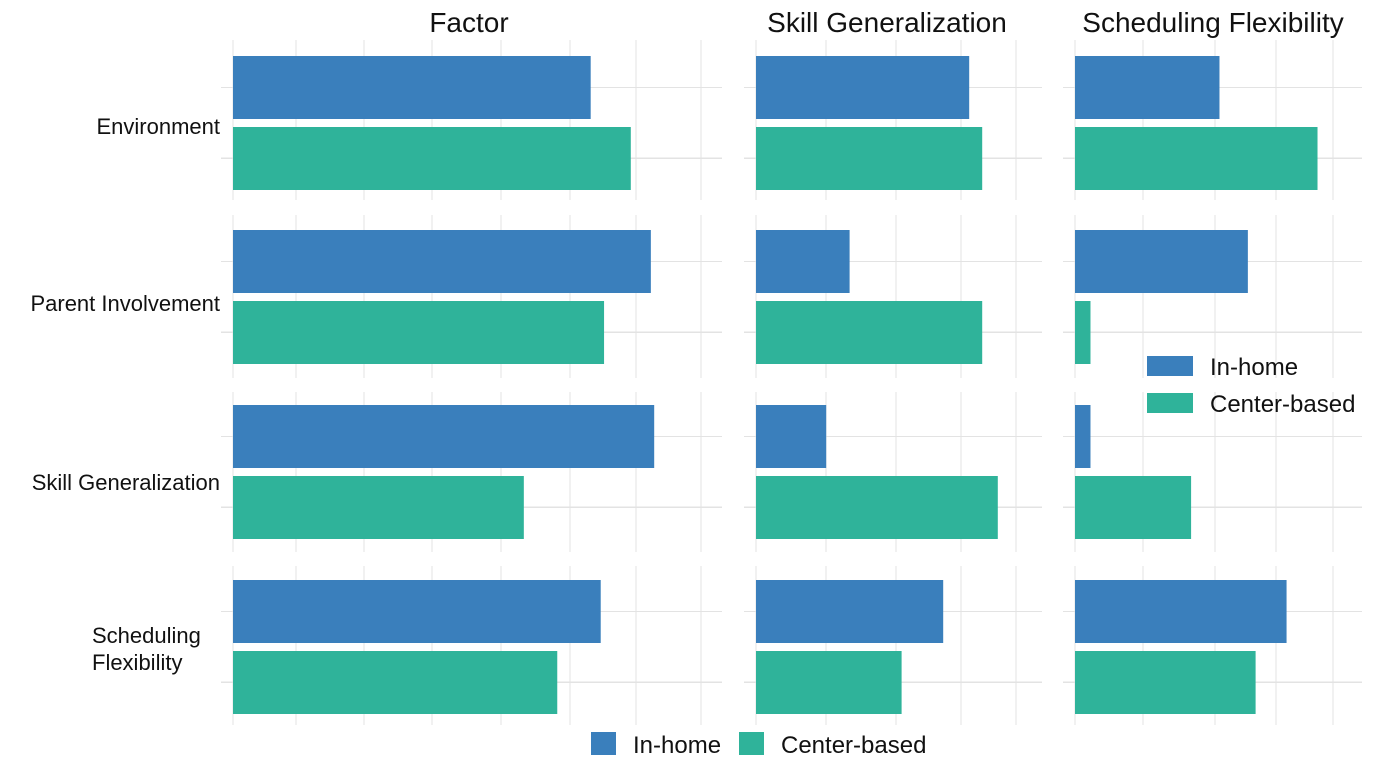 The image size is (1376, 768). What do you see at coordinates (1212, 22) in the screenshot?
I see `panel-title-3: Scheduling Flexibility` at bounding box center [1212, 22].